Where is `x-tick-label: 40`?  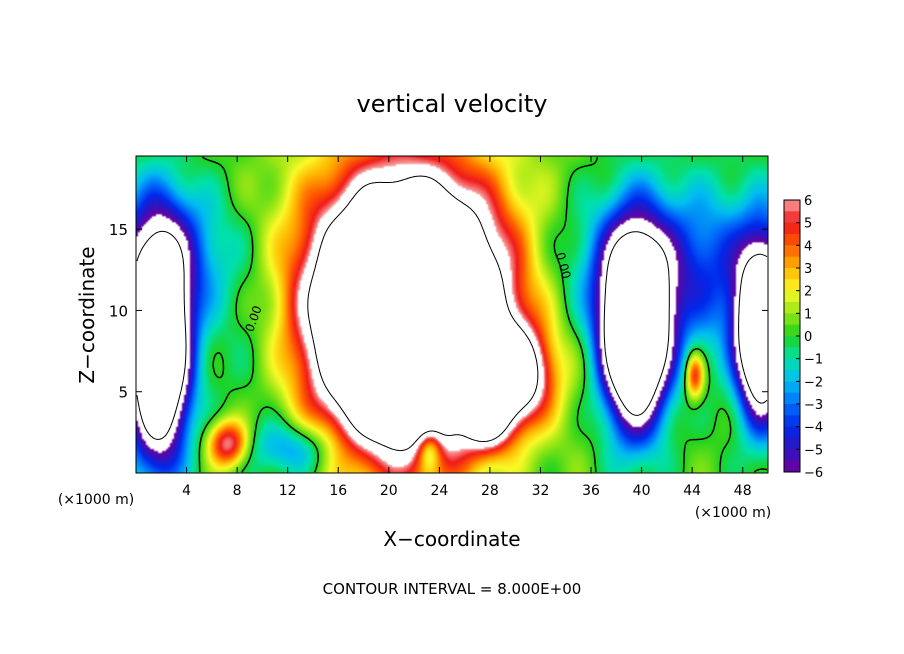
x-tick-label: 40 is located at coordinates (642, 491).